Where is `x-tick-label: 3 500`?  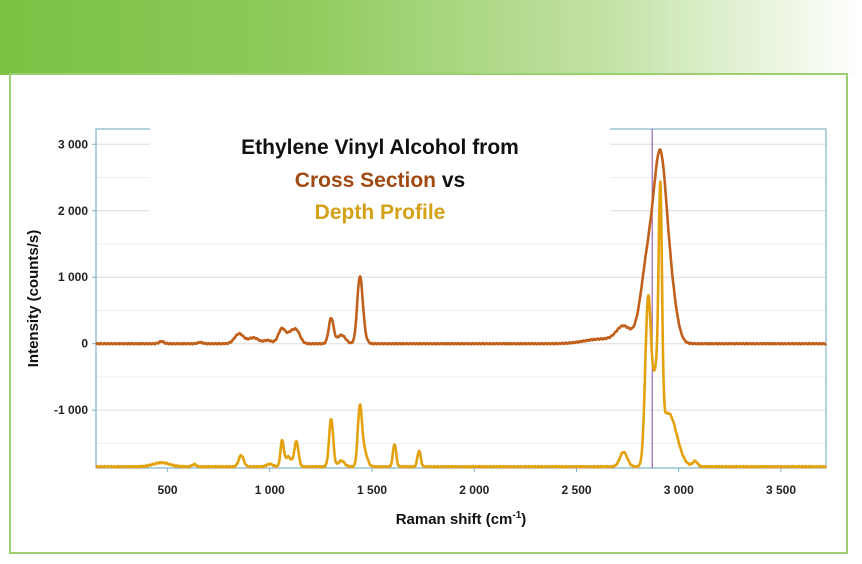
x-tick-label: 3 500 is located at coordinates (781, 490).